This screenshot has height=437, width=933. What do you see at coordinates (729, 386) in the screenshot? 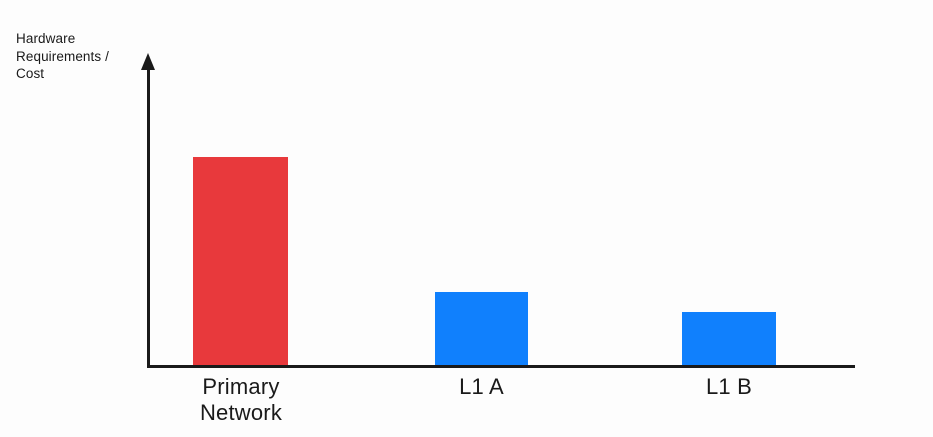
I see `x-axis-label-l1-b: L1 B` at bounding box center [729, 386].